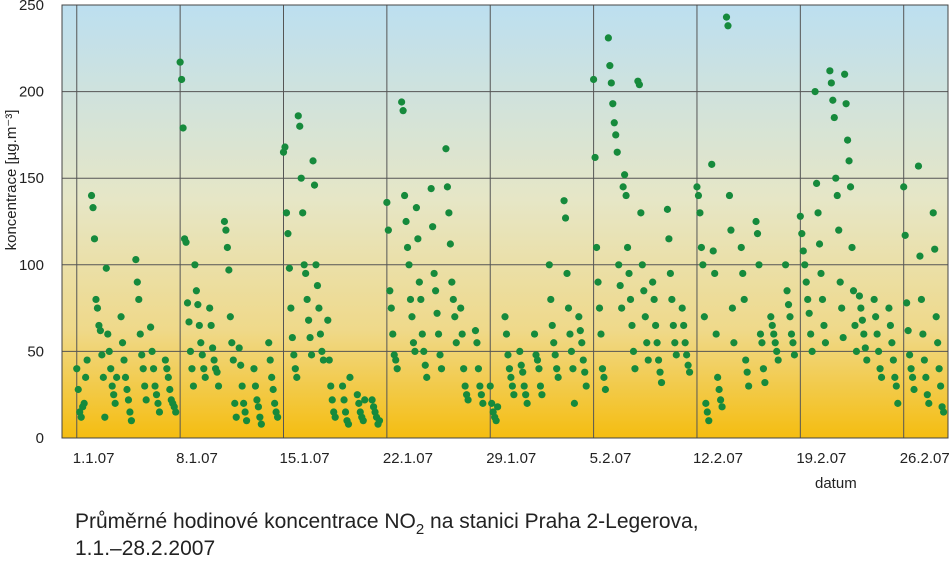  What do you see at coordinates (40, 438) in the screenshot?
I see `y-tick-label: 0` at bounding box center [40, 438].